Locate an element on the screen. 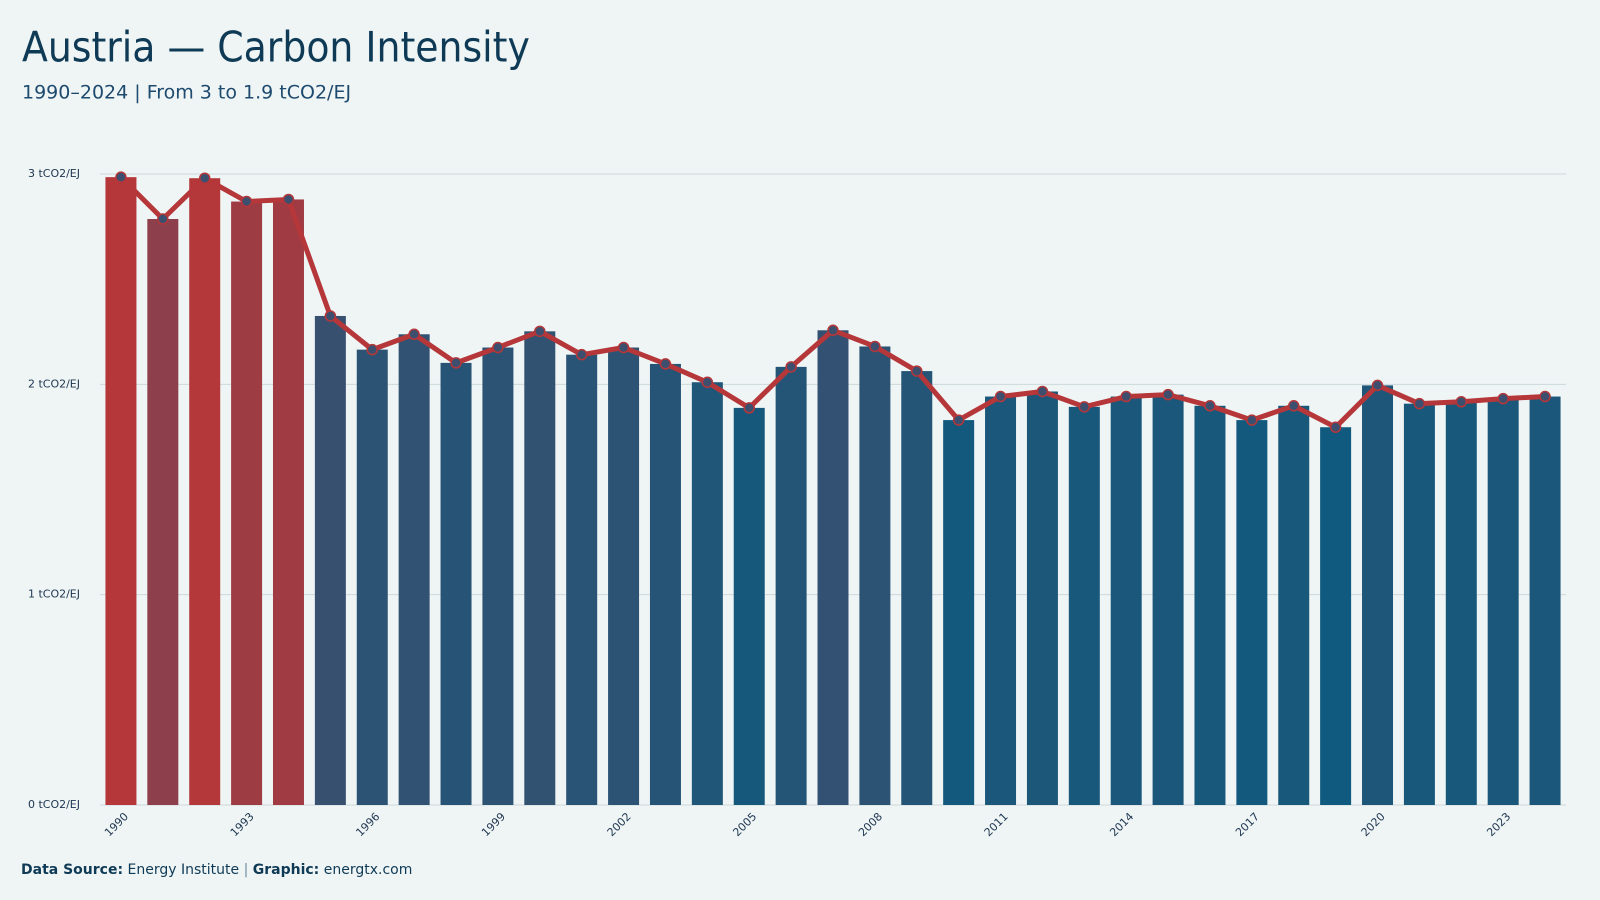 This screenshot has height=900, width=1600. y-tick-label: 0 tCO2/EJ is located at coordinates (54, 804).